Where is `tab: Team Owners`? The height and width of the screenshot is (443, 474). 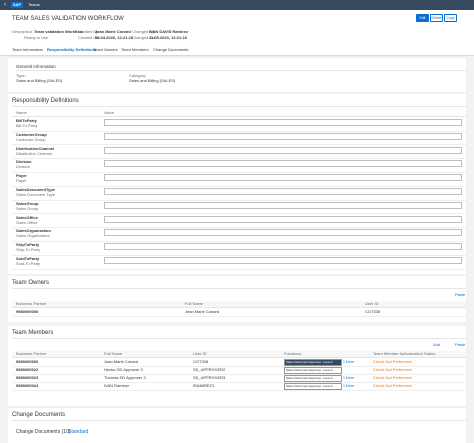 tab: Team Owners is located at coordinates (105, 49).